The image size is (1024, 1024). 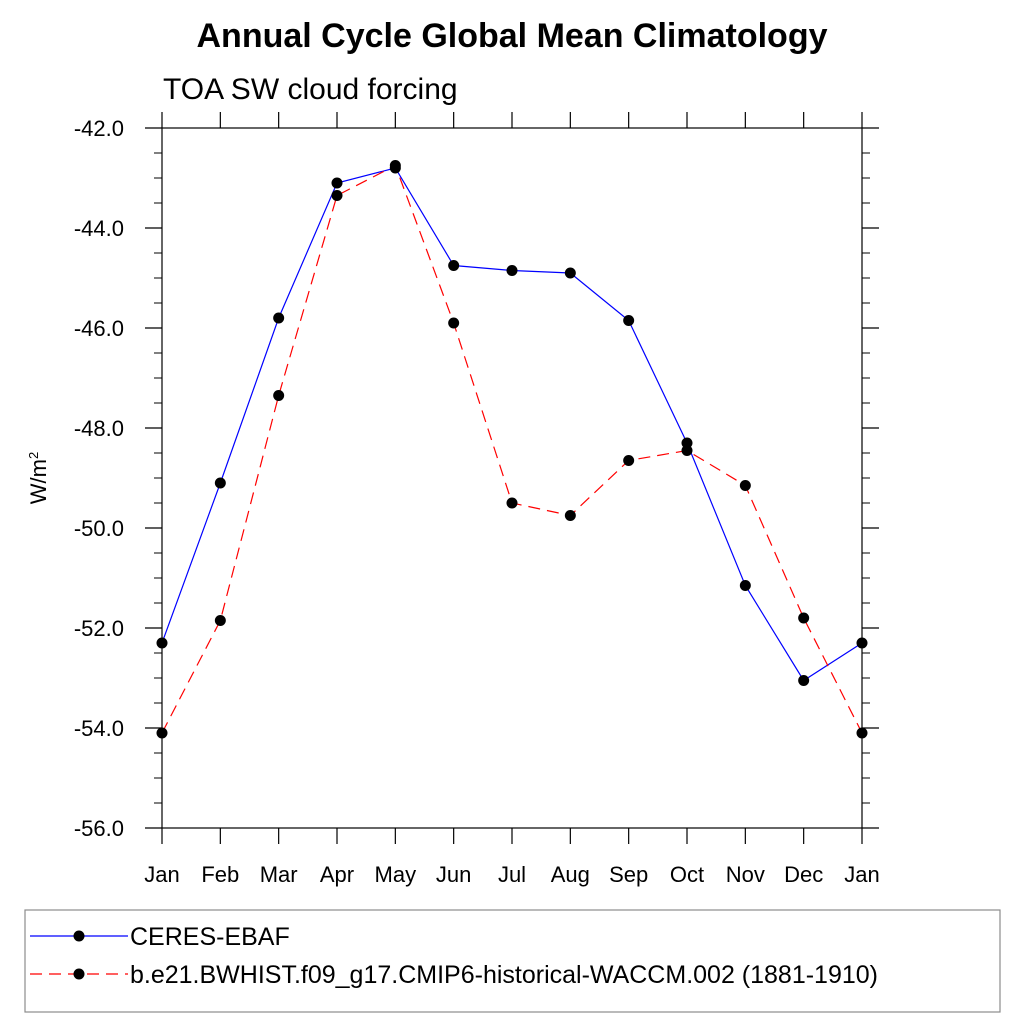 What do you see at coordinates (99, 228) in the screenshot?
I see `y-tick-label: -44.0` at bounding box center [99, 228].